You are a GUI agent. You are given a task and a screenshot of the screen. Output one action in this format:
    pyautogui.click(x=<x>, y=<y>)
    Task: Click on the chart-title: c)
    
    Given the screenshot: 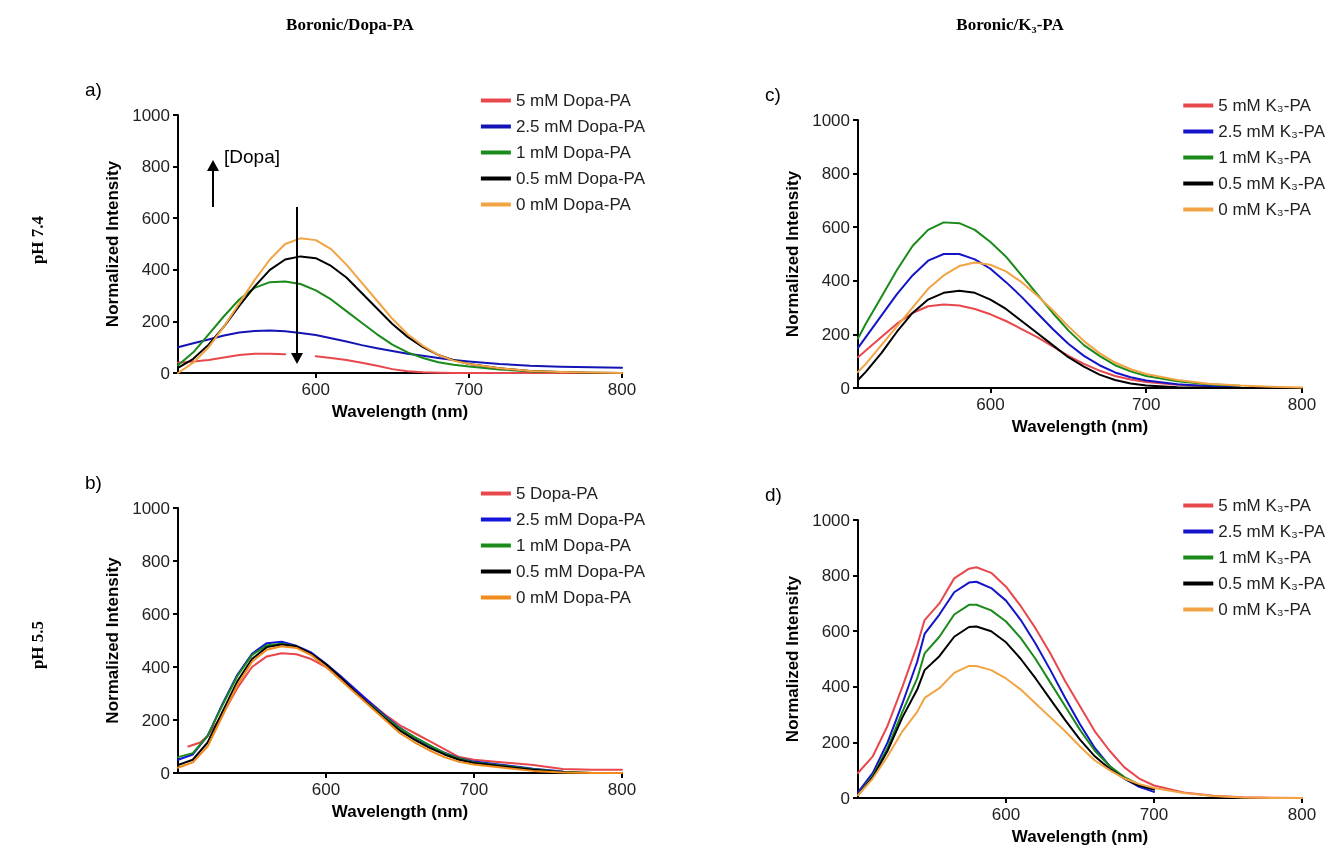 What is the action you would take?
    pyautogui.click(x=773, y=94)
    